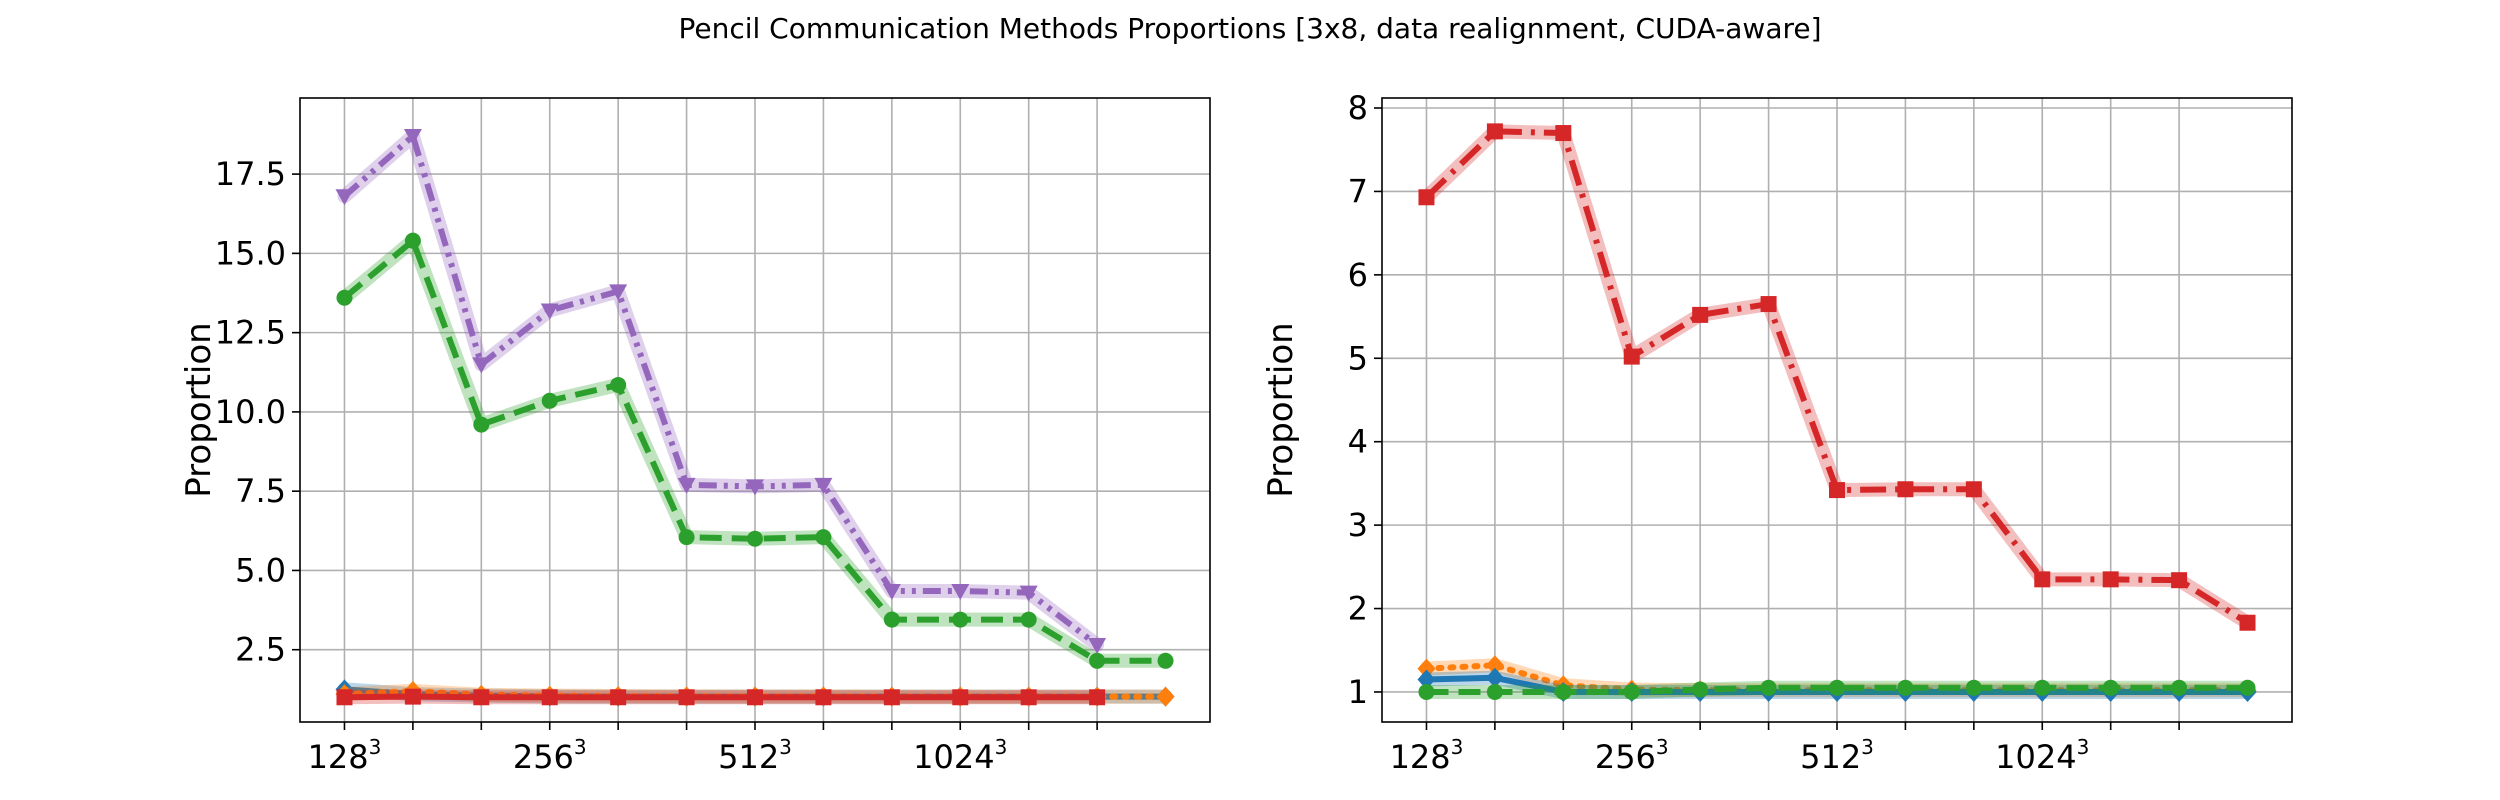  Describe the element at coordinates (250, 253) in the screenshot. I see `y-tick-label: 15.0` at that location.